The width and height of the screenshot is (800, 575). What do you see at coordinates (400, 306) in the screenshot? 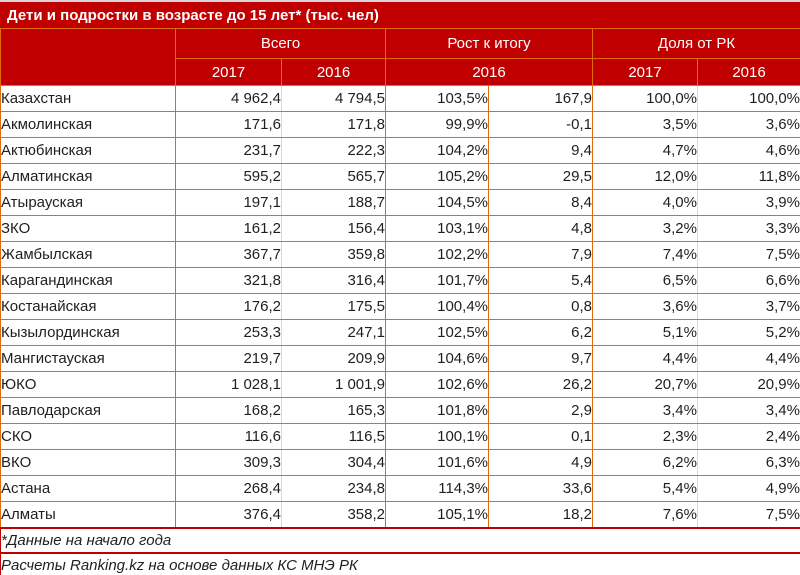
I see `table-row: Костанайская 176,2 175,5 100,4% 0,8 3,6% 3,7%` at bounding box center [400, 306].